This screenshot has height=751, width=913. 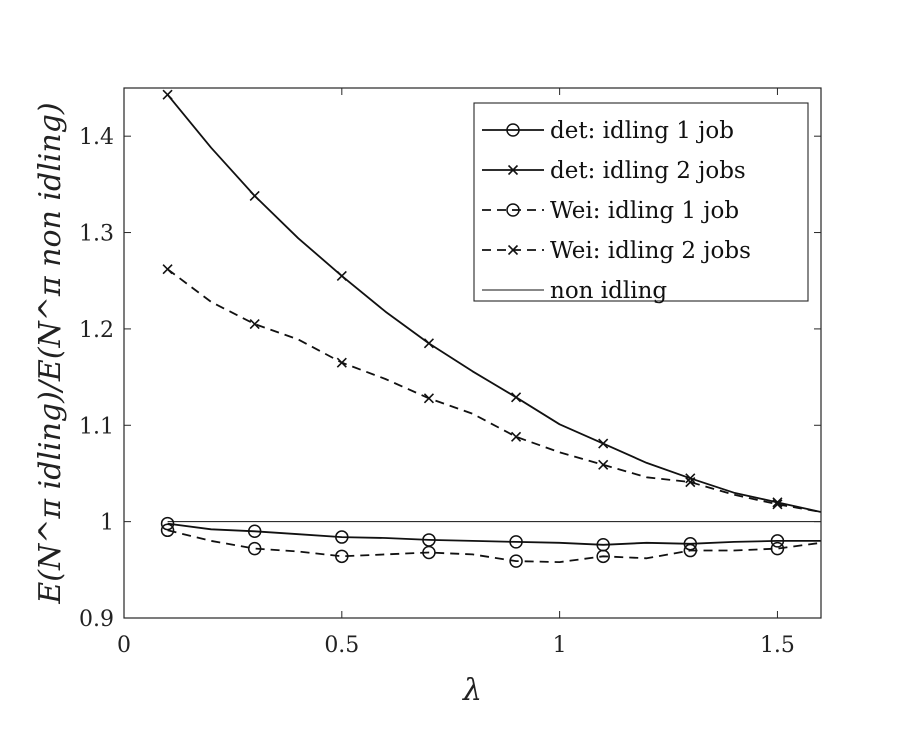 I want to click on legend-entry: non idling, so click(x=574, y=291).